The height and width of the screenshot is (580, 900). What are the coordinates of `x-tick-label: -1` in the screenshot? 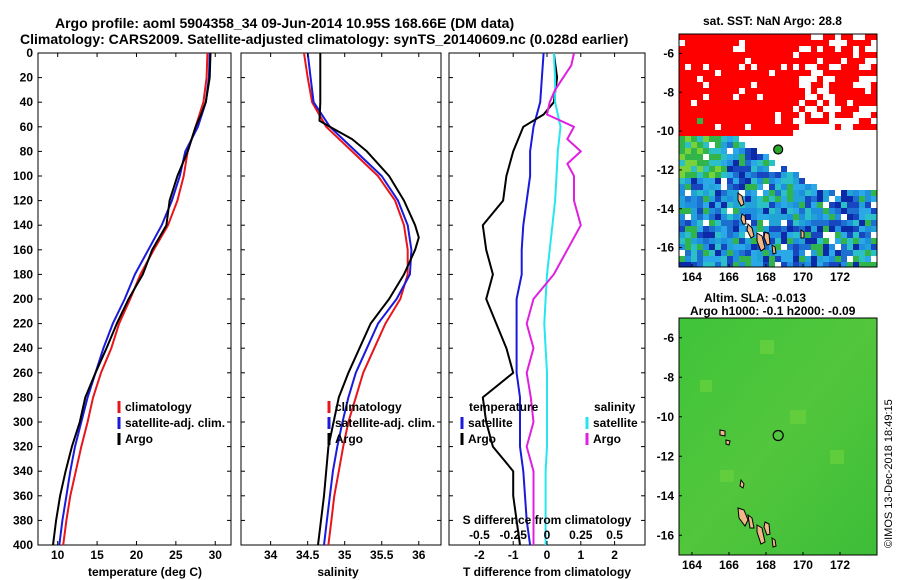 It's located at (513, 555).